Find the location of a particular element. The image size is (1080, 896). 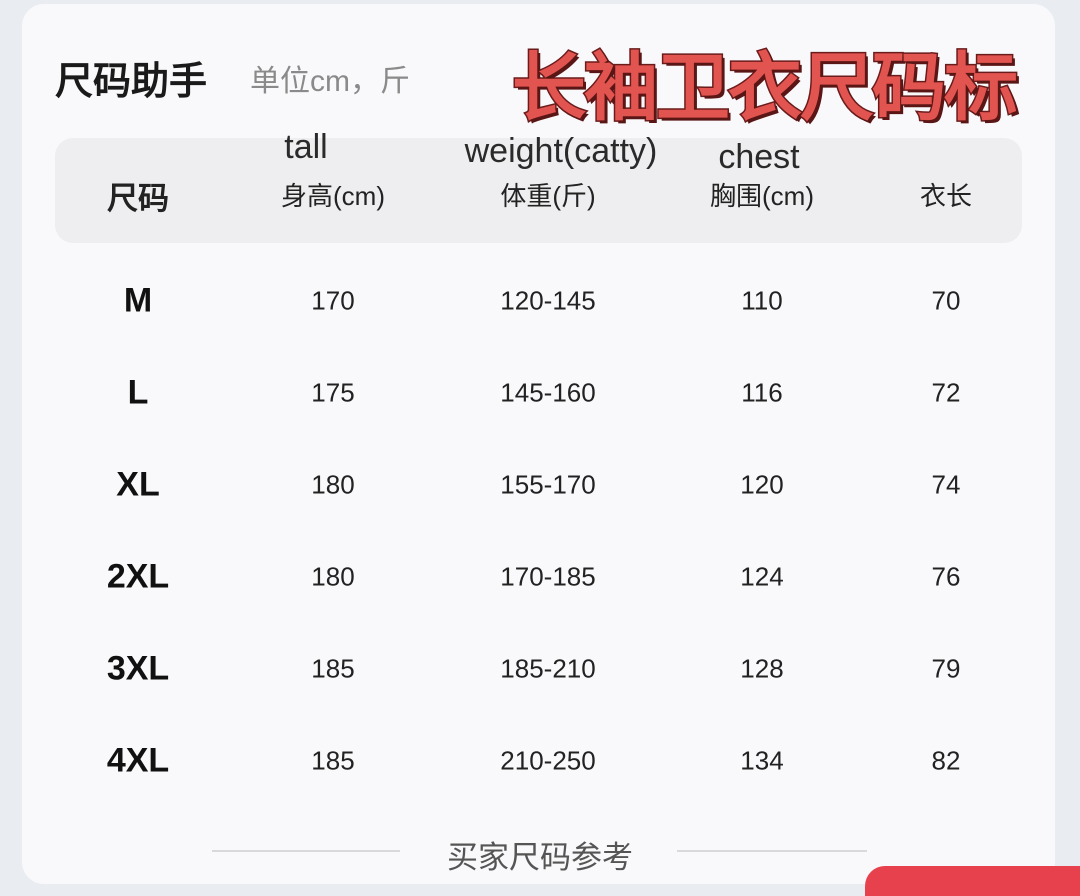

cell-length: 72 is located at coordinates (946, 392).